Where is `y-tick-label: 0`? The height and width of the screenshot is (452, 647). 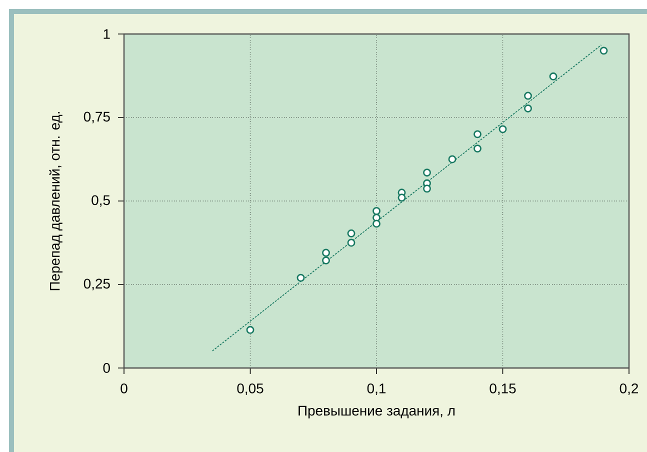
y-tick-label: 0 is located at coordinates (106, 368).